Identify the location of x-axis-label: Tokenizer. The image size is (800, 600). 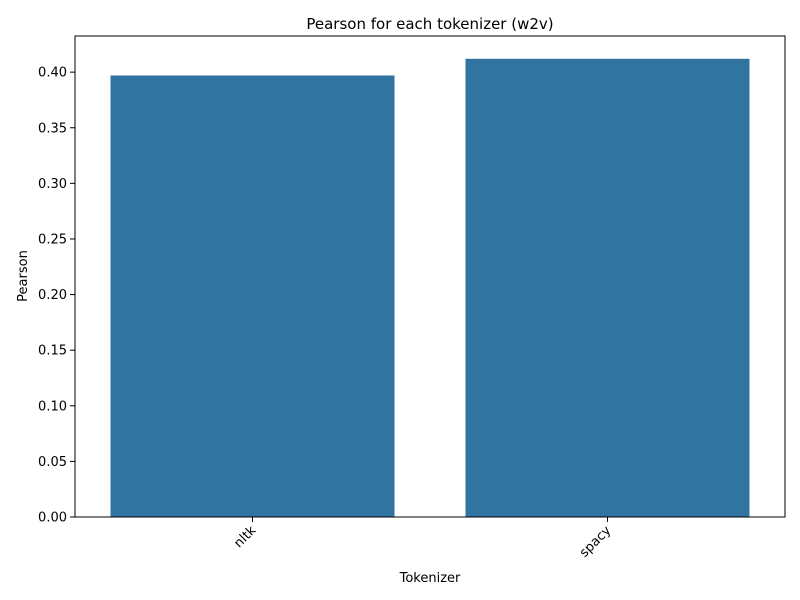
(430, 578).